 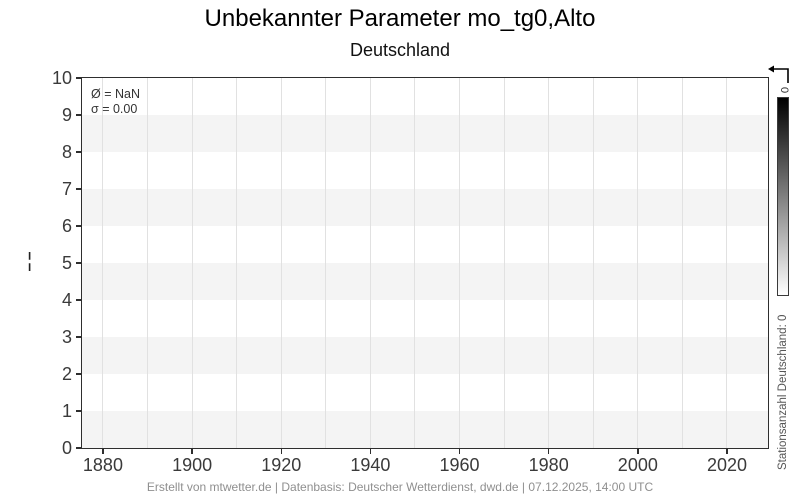 I want to click on chart-subtitle: Deutschland, so click(x=400, y=50).